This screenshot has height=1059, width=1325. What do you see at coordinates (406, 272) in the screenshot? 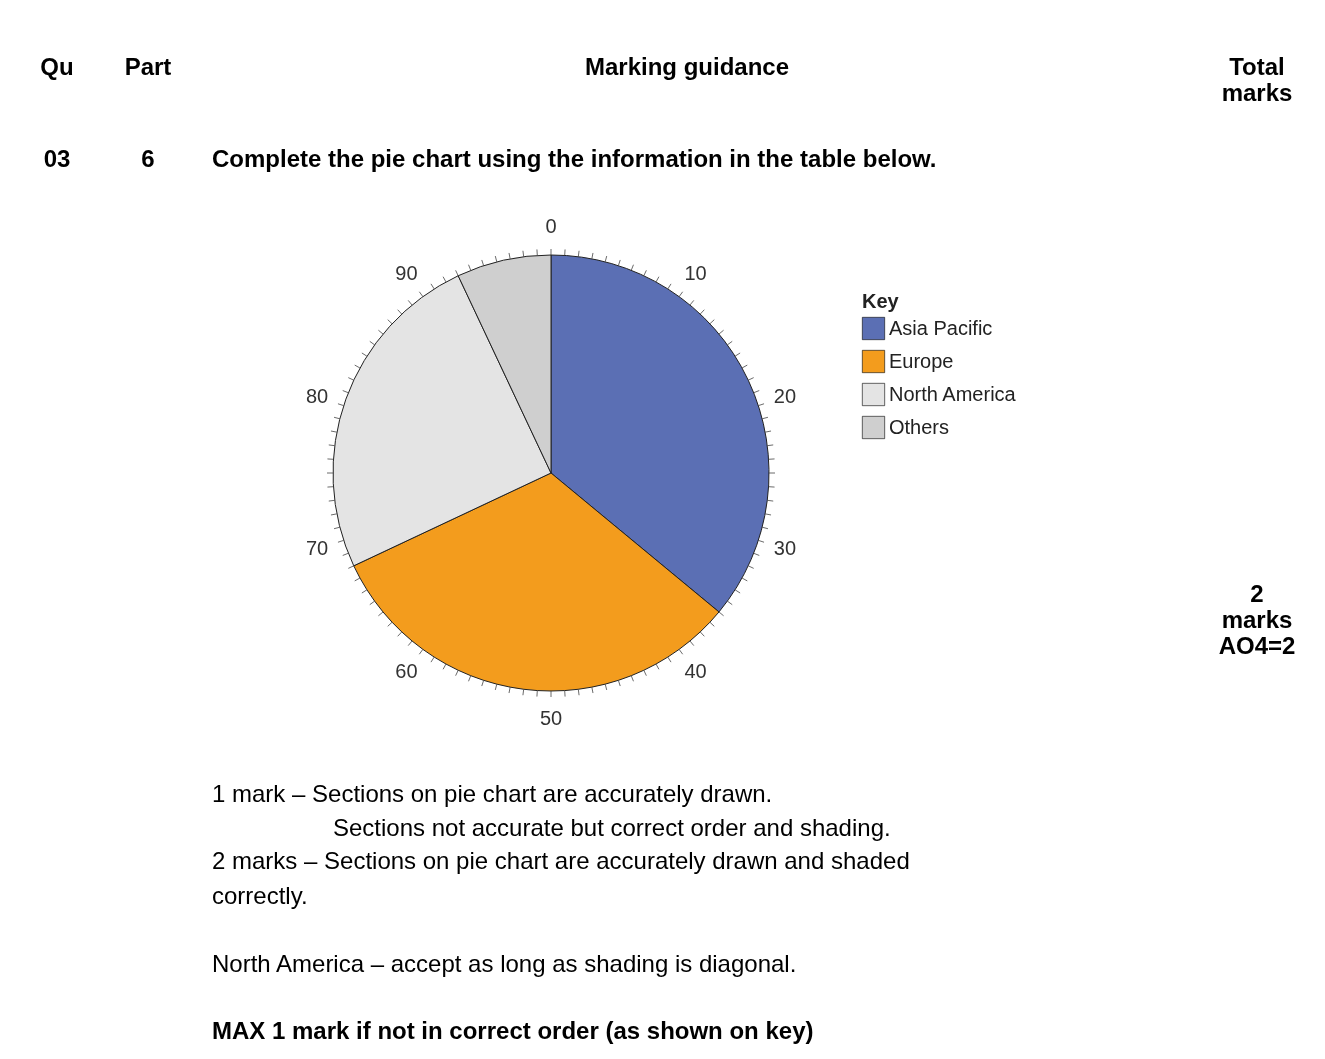
I see `text: 90` at bounding box center [406, 272].